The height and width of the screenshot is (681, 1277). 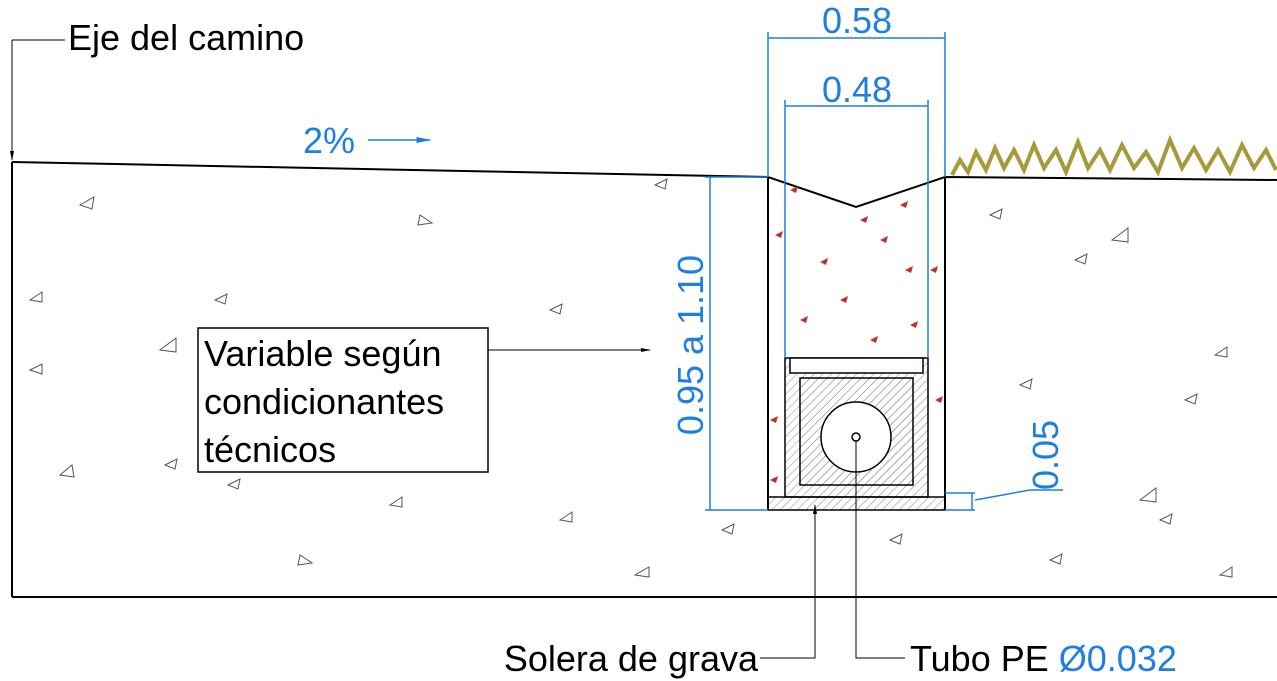 I want to click on depth: 0.95 a 1.10, so click(x=690, y=345).